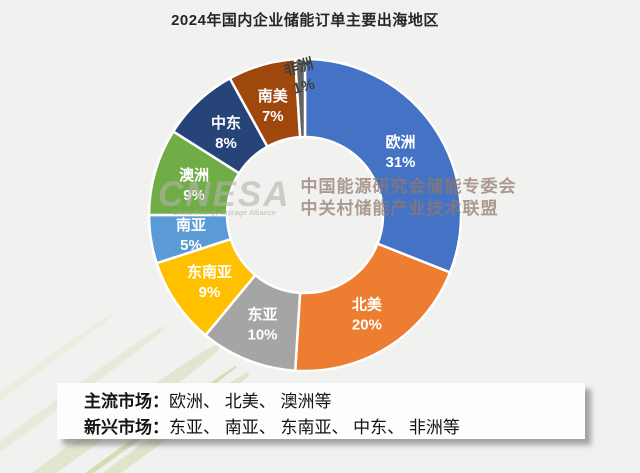  What do you see at coordinates (300, 98) in the screenshot?
I see `pie-slice-非洲` at bounding box center [300, 98].